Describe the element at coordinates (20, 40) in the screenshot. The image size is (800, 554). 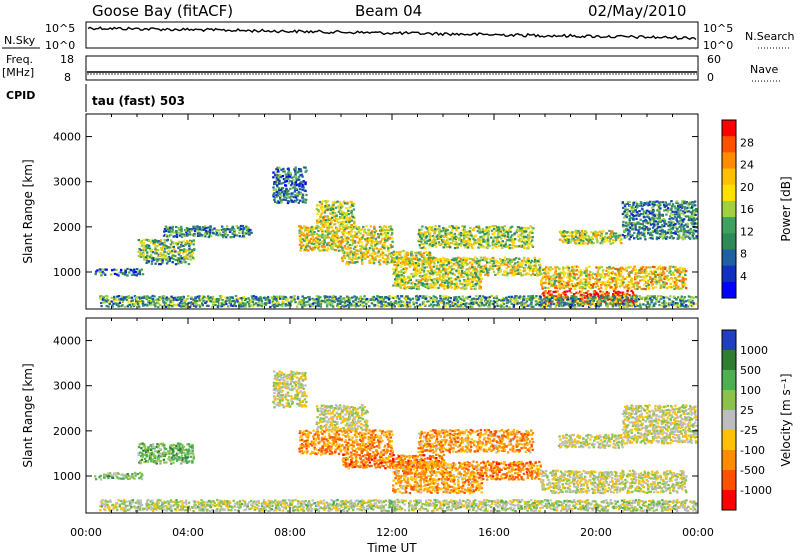
I see `nsky-label: N.Sky` at that location.